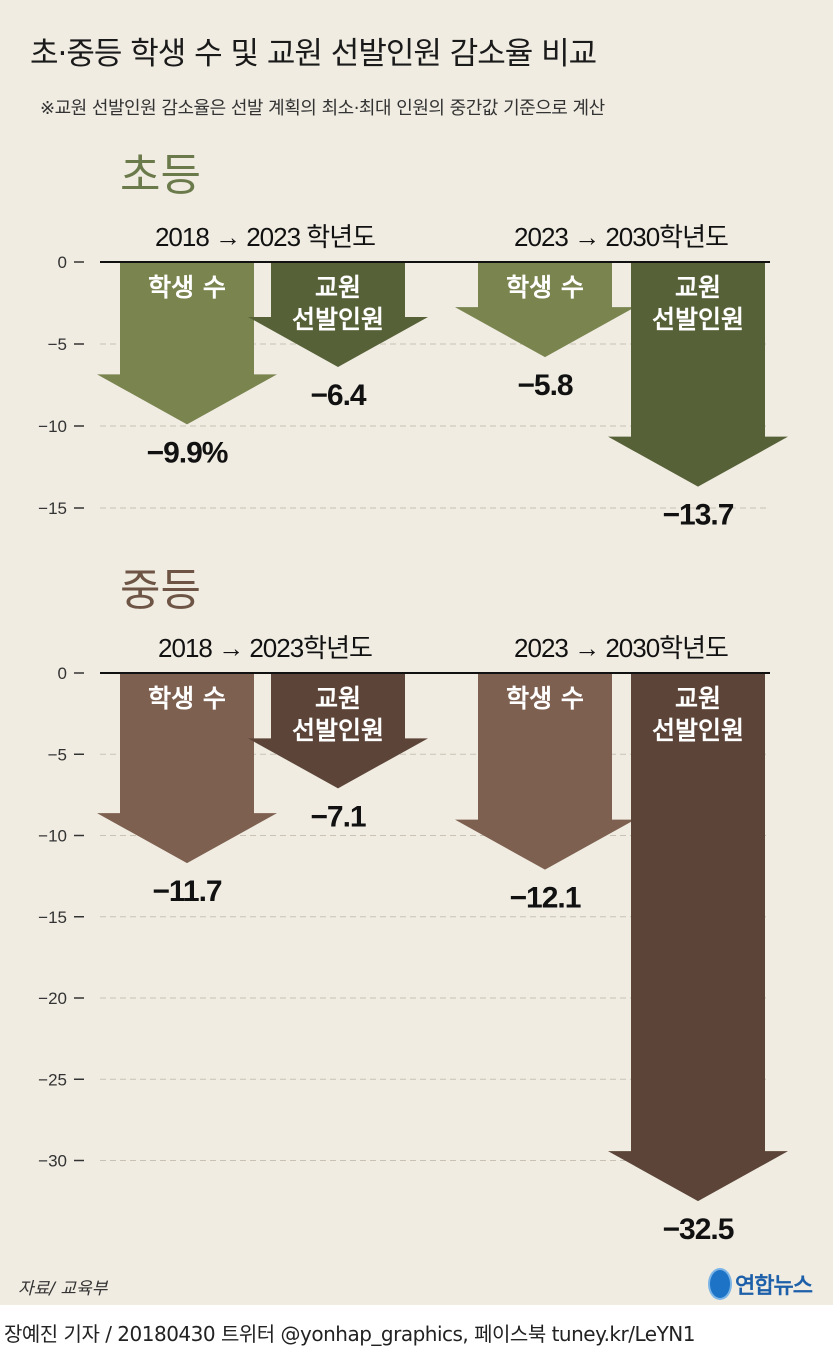 Image resolution: width=833 pixels, height=1354 pixels. Describe the element at coordinates (187, 452) in the screenshot. I see `data-label: −9.9%` at that location.